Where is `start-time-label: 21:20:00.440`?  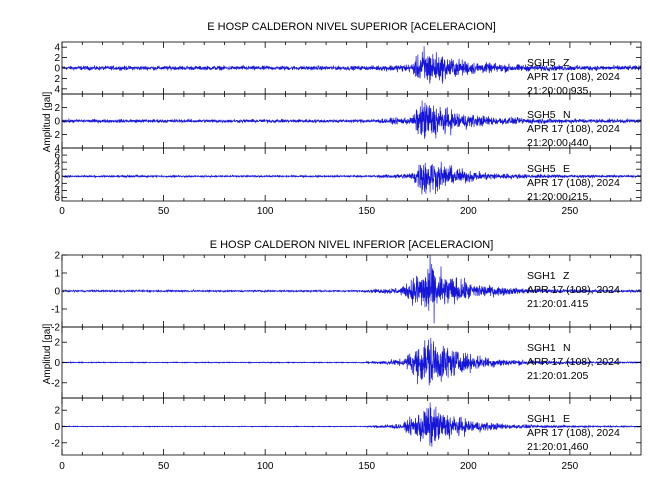 start-time-label: 21:20:00.440 is located at coordinates (557, 143).